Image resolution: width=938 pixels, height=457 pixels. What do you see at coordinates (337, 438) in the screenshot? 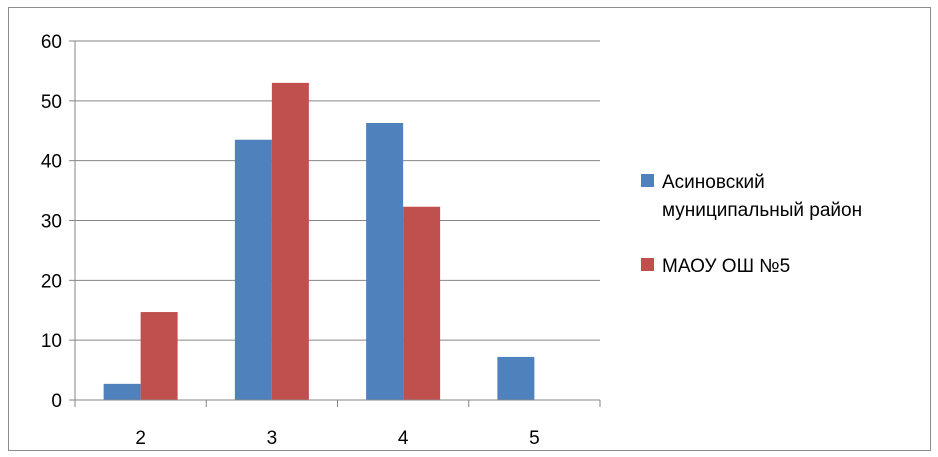
I see `x-tick-labels: 2 3 4 5` at bounding box center [337, 438].